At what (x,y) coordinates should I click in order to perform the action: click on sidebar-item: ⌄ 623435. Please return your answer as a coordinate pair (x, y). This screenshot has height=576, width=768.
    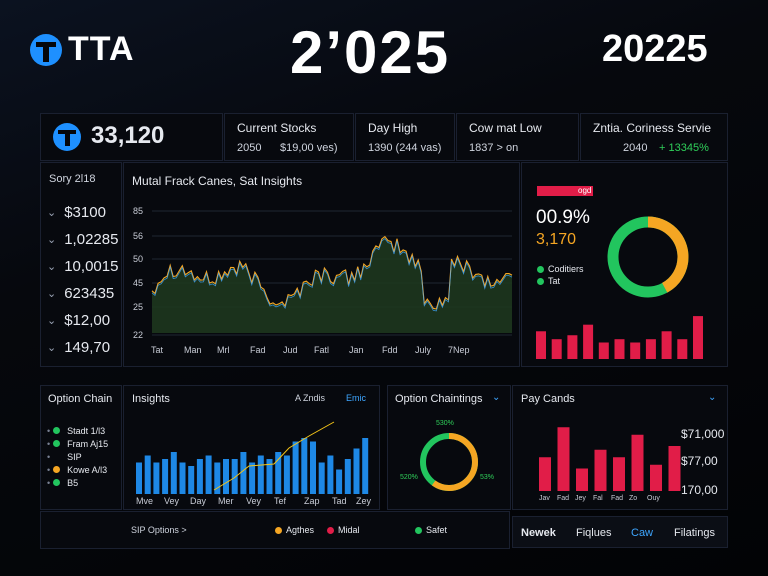
    Looking at the image, I should click on (84, 293).